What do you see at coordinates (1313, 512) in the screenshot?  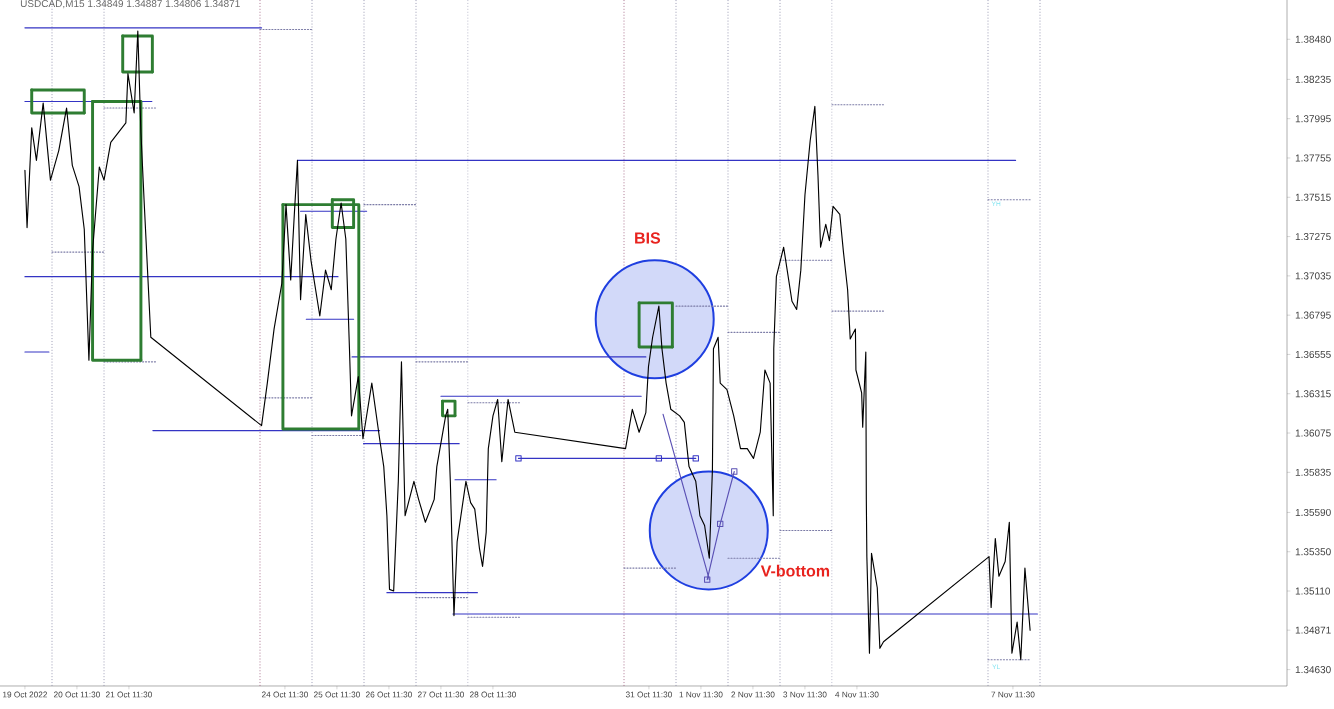 I see `y-tick-label: 1.35590` at bounding box center [1313, 512].